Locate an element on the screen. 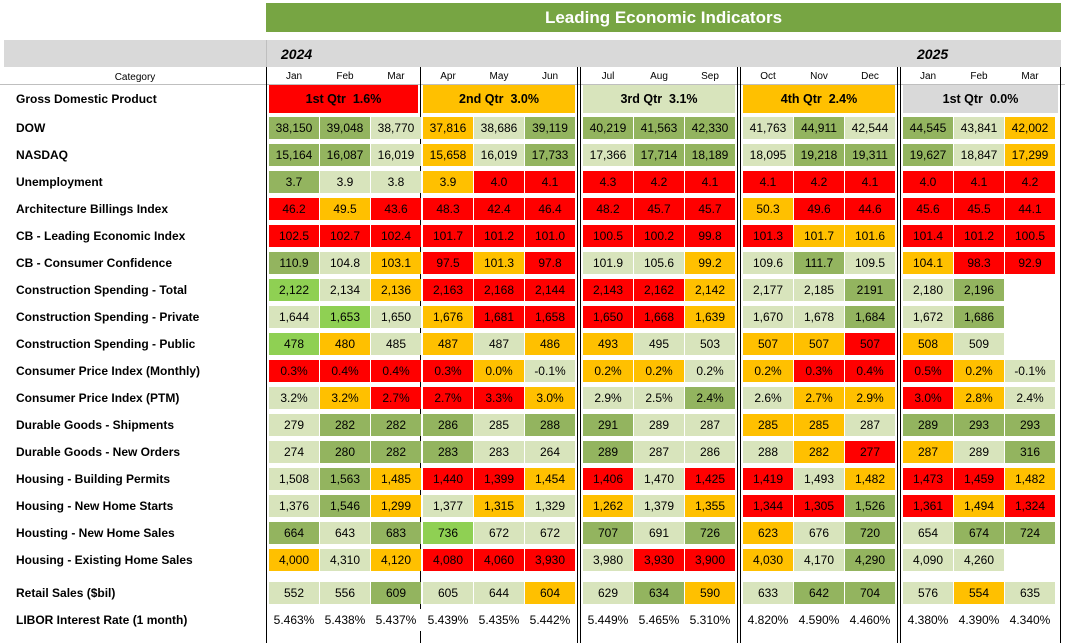 This screenshot has height=643, width=1065. data-cell: 623 is located at coordinates (768, 533).